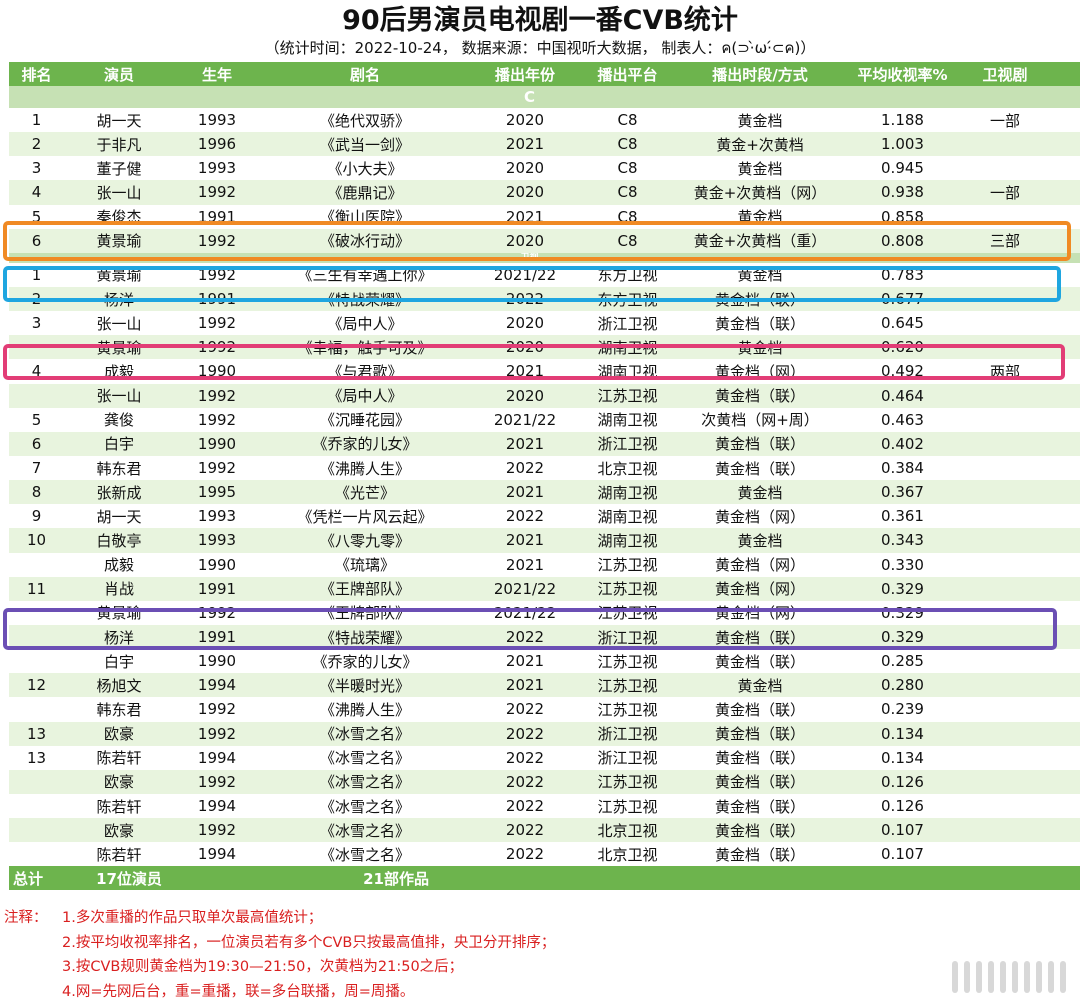 Image resolution: width=1080 pixels, height=1004 pixels. What do you see at coordinates (36, 540) in the screenshot?
I see `cell-rank: 10` at bounding box center [36, 540].